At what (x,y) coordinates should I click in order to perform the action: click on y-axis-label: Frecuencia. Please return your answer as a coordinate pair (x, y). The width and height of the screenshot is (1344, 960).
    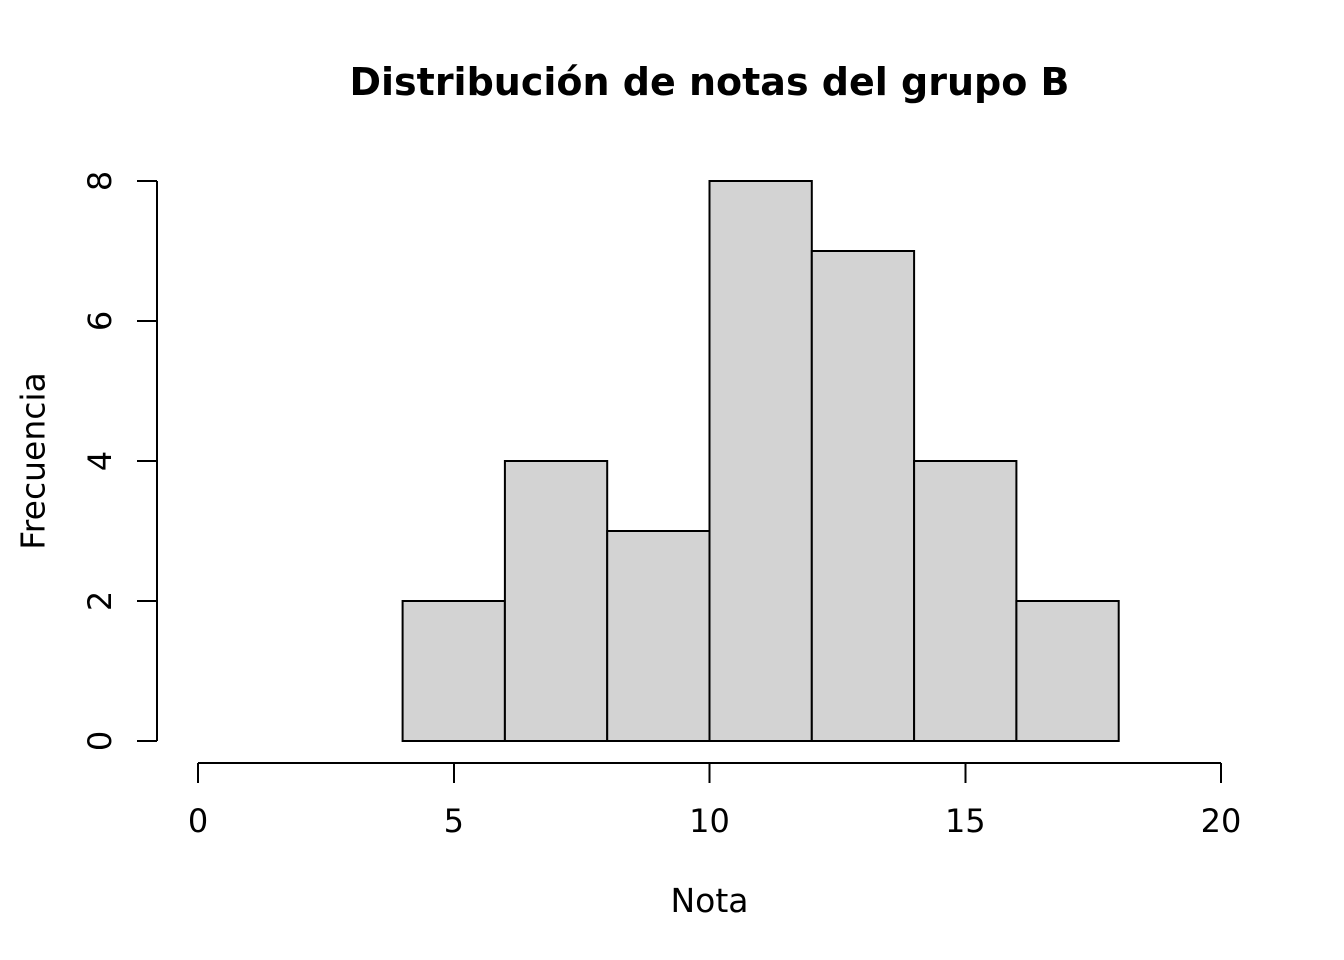
    Looking at the image, I should click on (33, 461).